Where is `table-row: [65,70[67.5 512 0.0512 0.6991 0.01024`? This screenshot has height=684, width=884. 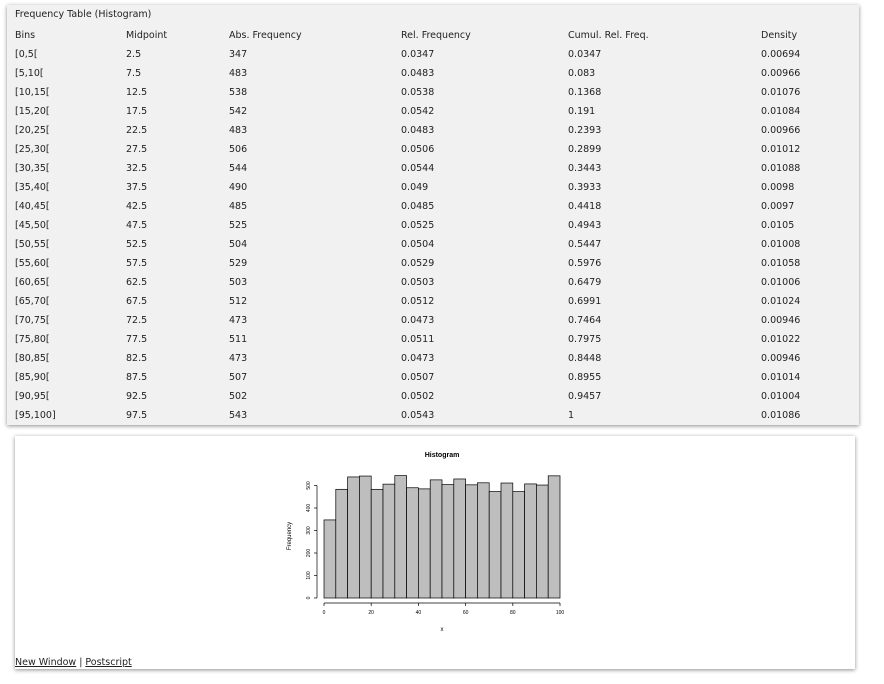
table-row: [65,70[67.5 512 0.0512 0.6991 0.01024 is located at coordinates (433, 301).